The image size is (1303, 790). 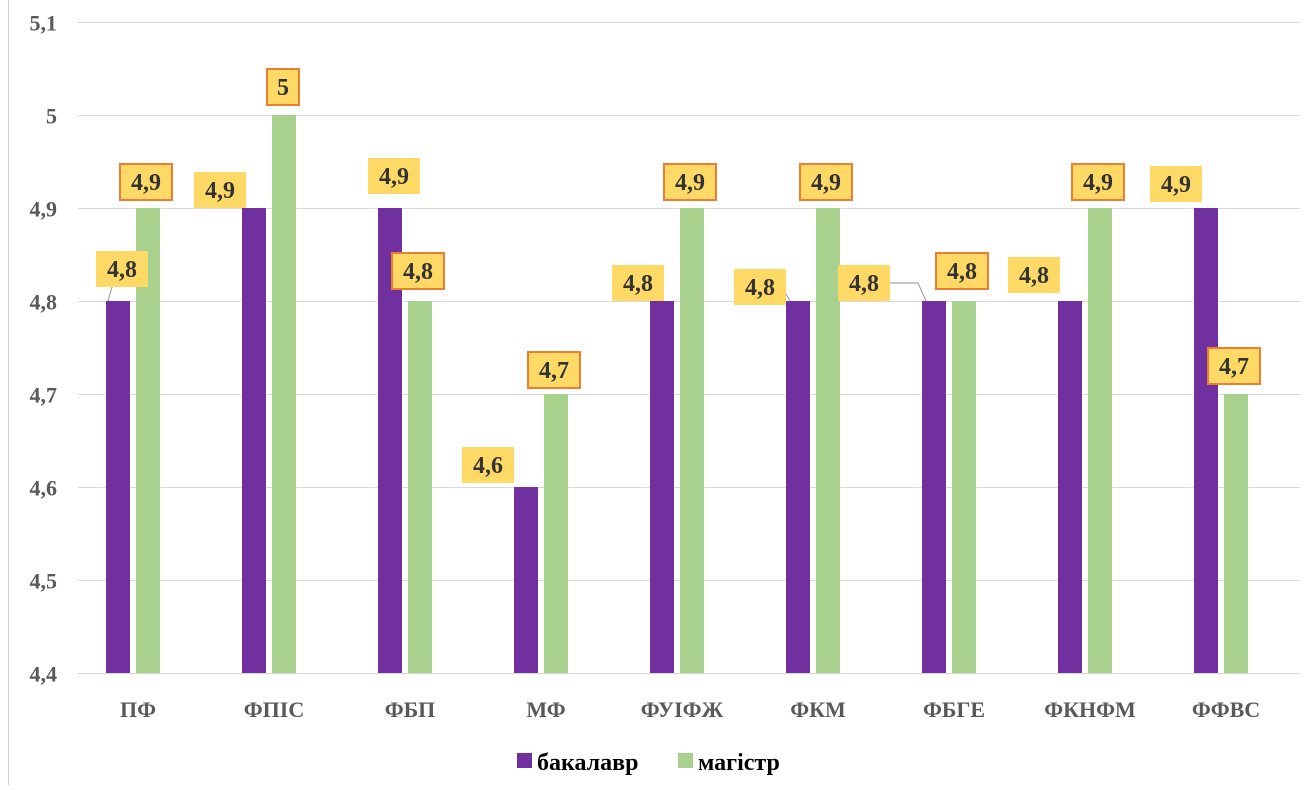 What do you see at coordinates (818, 709) in the screenshot?
I see `x-tick-label: ФКМ` at bounding box center [818, 709].